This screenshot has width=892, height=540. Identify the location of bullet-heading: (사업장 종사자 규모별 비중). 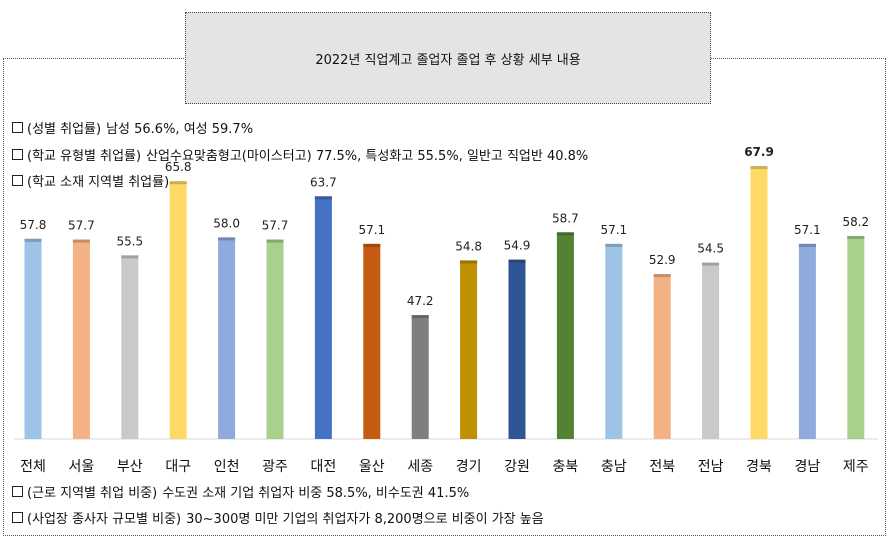
(104, 519).